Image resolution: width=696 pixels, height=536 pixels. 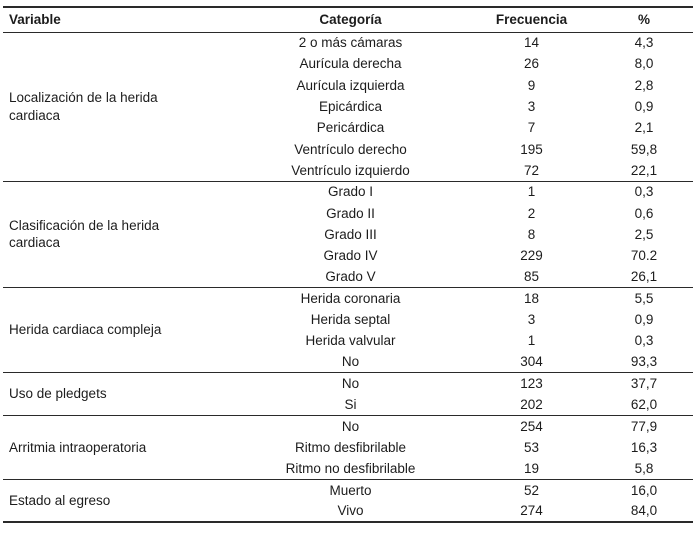 I want to click on category-cell: Ritmo no desfibrilable, so click(x=350, y=468).